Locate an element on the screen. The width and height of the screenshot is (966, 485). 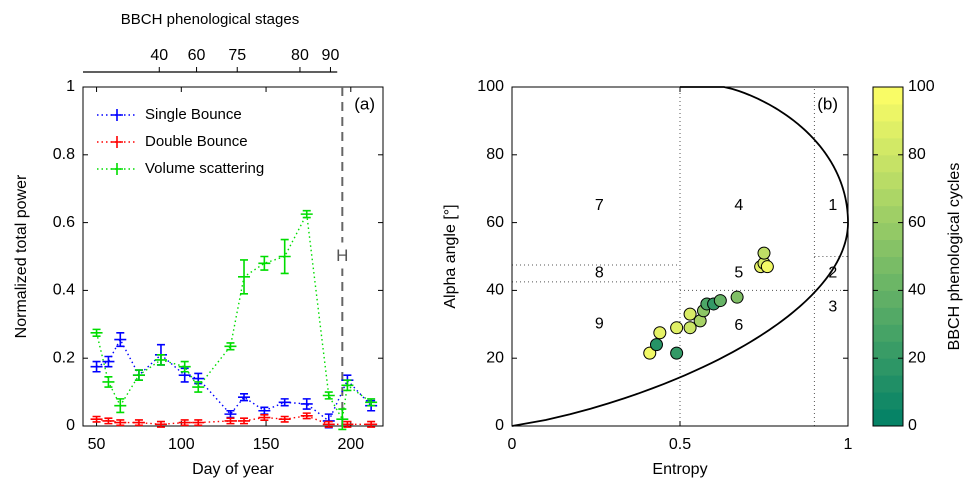
x-axis-label: Entropy is located at coordinates (679, 469).